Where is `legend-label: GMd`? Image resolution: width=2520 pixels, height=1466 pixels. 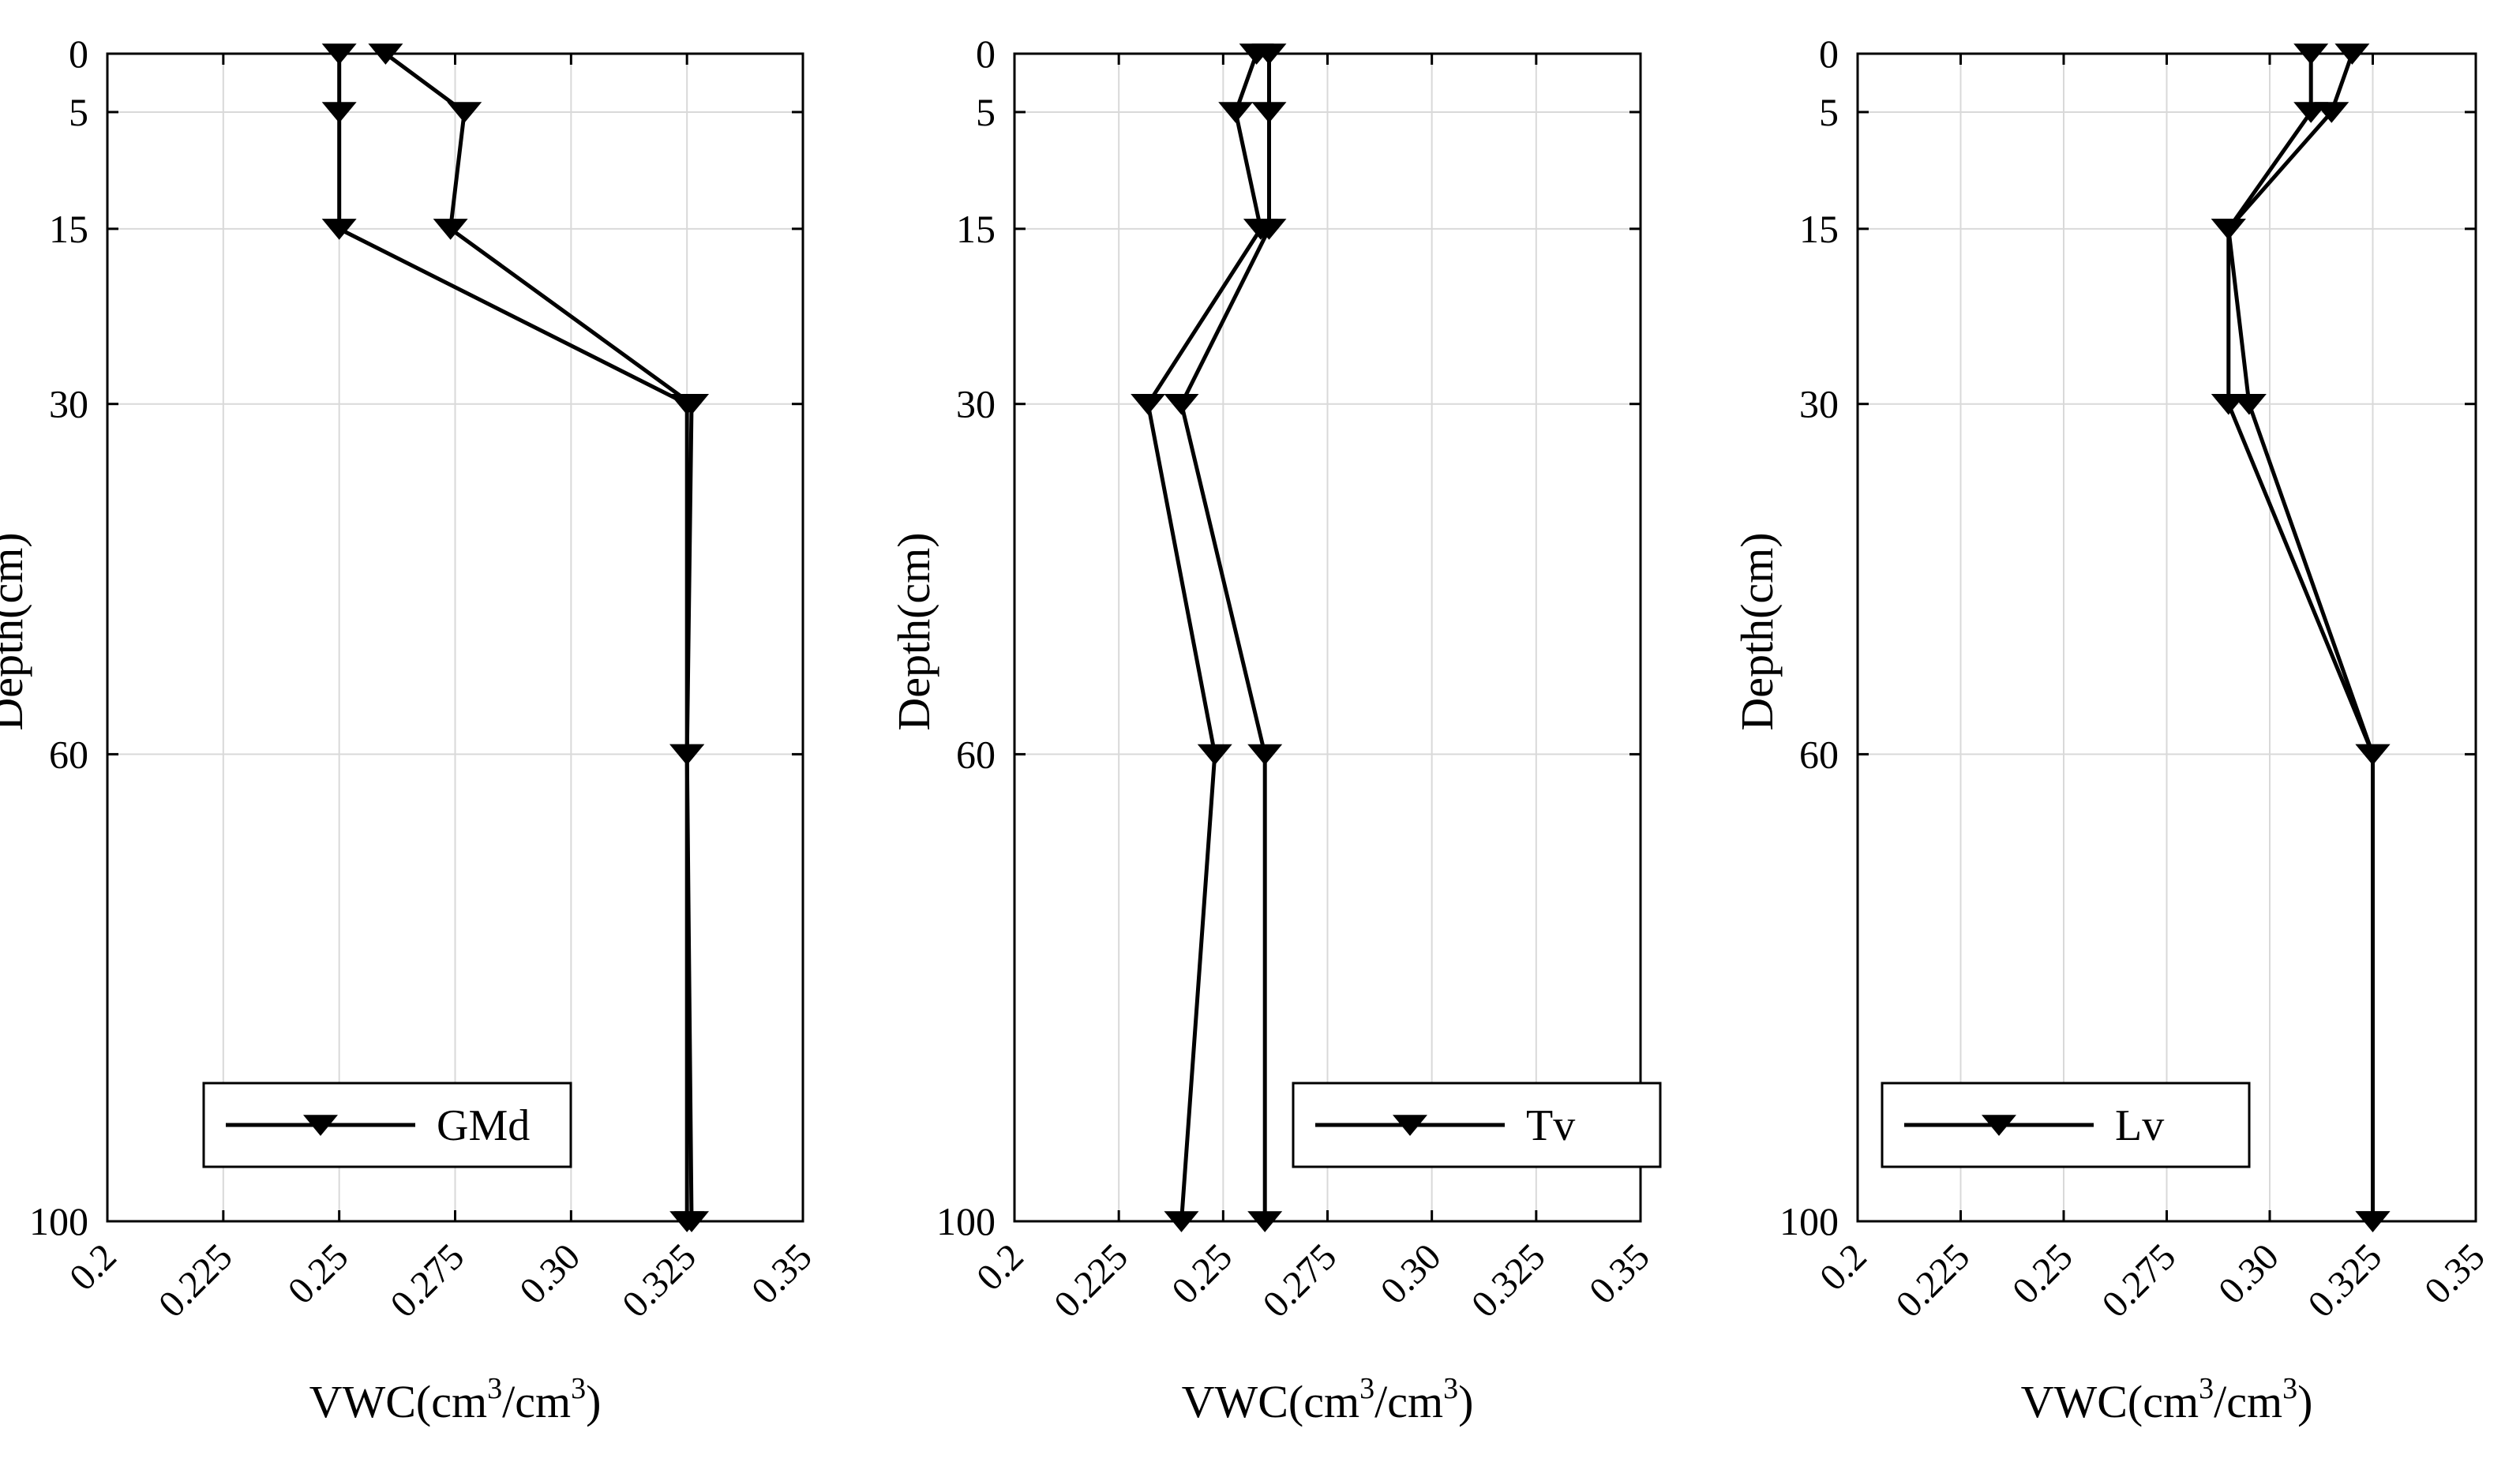
legend-label: GMd is located at coordinates (483, 1125).